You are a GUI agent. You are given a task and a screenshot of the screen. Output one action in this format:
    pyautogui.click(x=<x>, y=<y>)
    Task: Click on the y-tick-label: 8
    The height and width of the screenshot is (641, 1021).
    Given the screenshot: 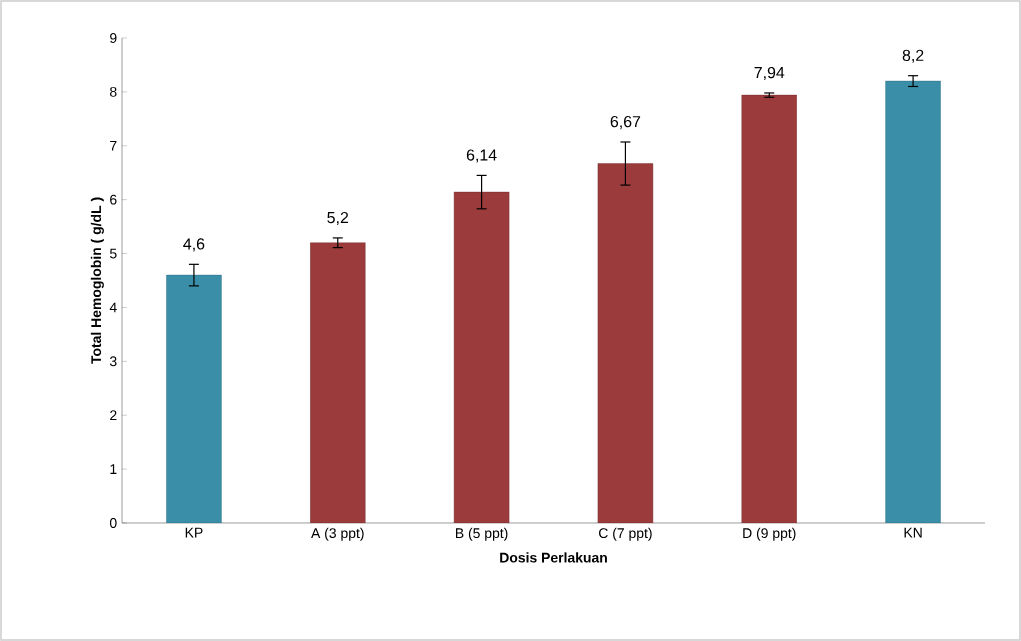 What is the action you would take?
    pyautogui.click(x=113, y=91)
    